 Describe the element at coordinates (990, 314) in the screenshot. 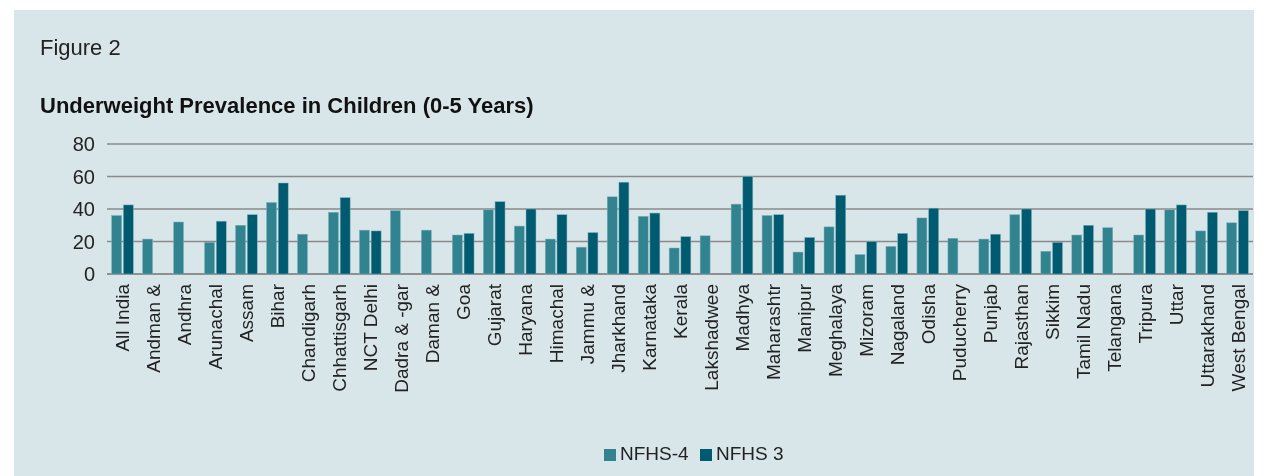

I see `x-tick-label: Punjab` at that location.